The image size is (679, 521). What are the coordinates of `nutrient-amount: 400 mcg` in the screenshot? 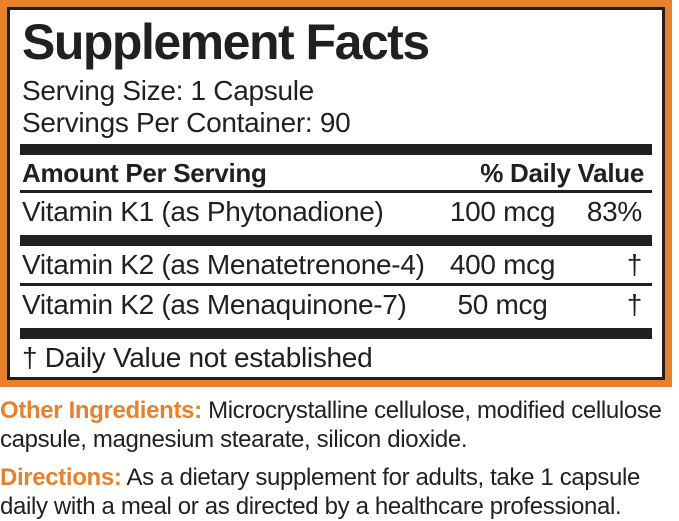 It's located at (502, 264).